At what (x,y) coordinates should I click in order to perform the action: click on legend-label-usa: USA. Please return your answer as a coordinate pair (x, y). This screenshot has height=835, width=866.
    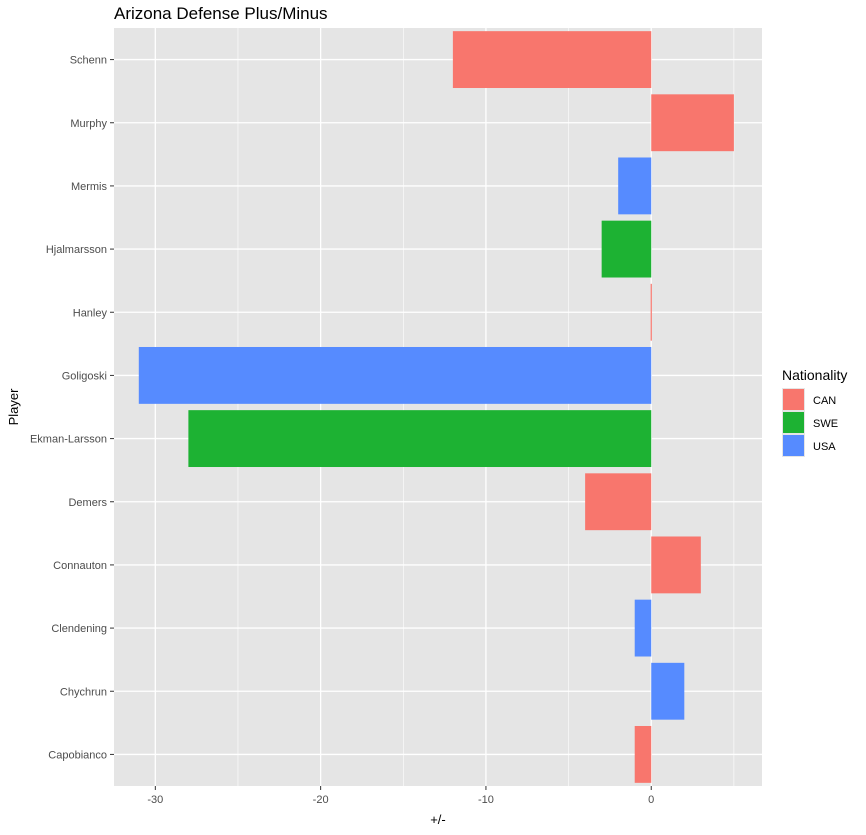
    Looking at the image, I should click on (824, 447).